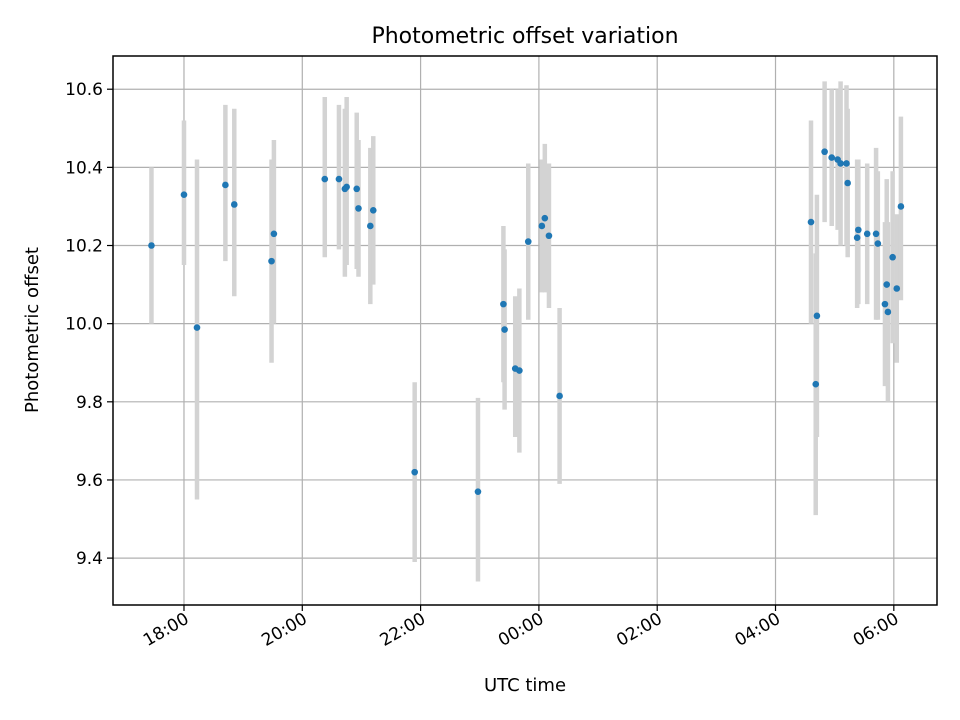 The height and width of the screenshot is (720, 960). I want to click on y-axis-ticks: 9.4 9.6 9.8 10.0 10.2 10.4 10.6, so click(89, 324).